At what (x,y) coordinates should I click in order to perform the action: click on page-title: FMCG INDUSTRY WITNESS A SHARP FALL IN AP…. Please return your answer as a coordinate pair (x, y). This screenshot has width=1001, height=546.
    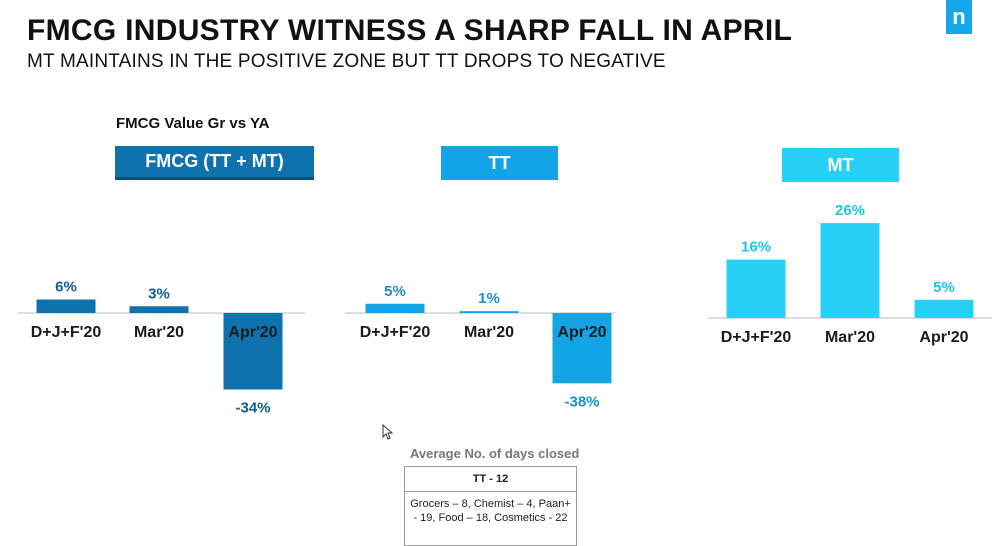
    Looking at the image, I should click on (410, 30).